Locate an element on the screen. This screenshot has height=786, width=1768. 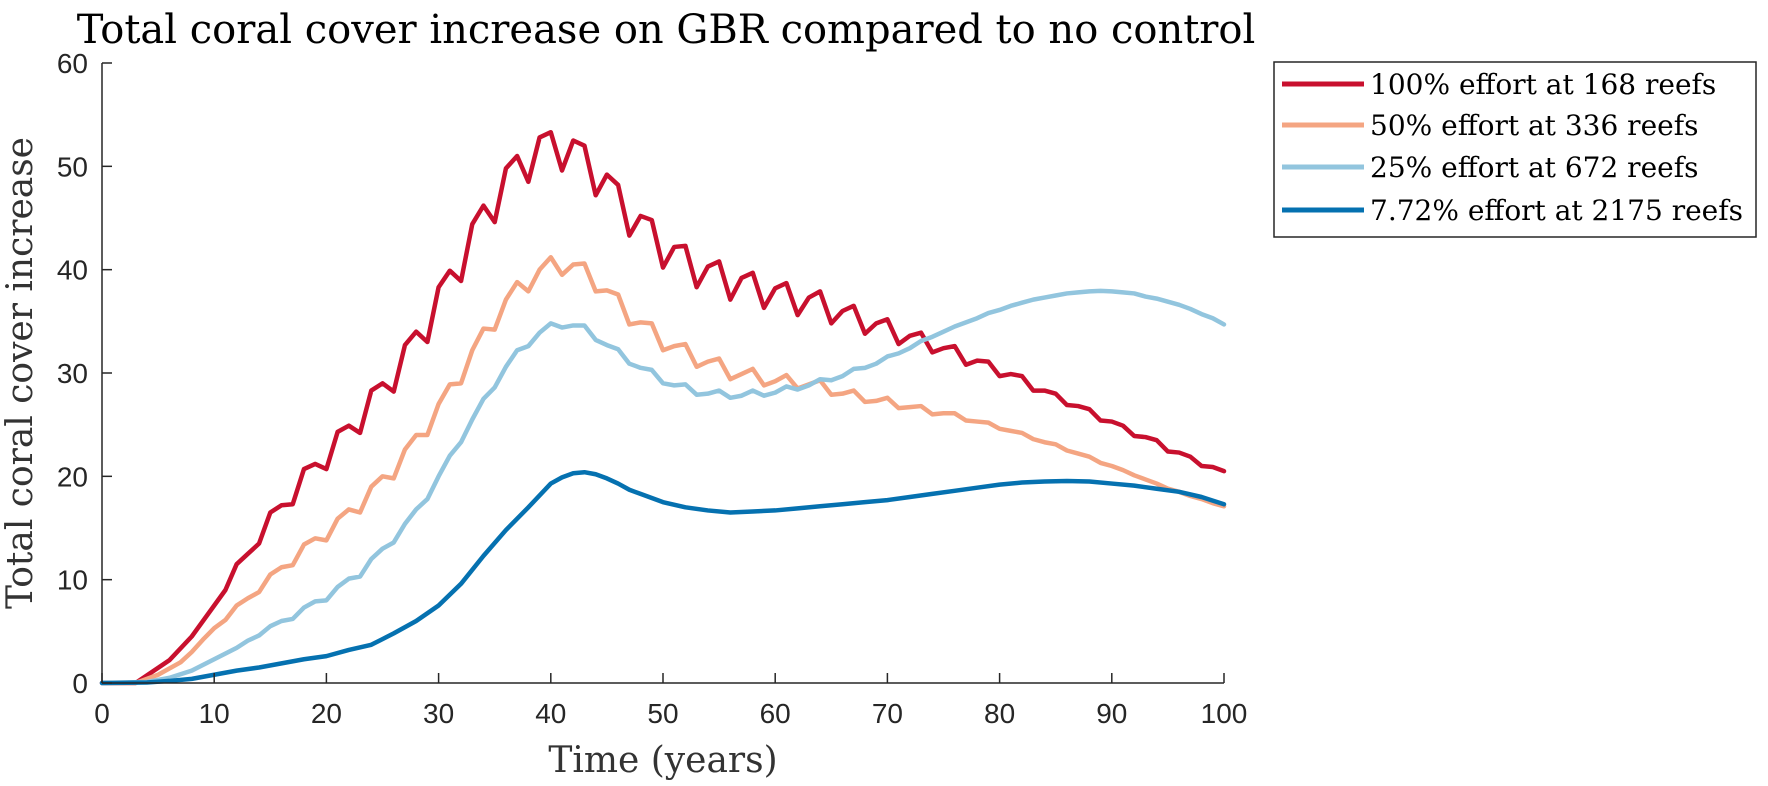
x-tick-label: 0 is located at coordinates (102, 713).